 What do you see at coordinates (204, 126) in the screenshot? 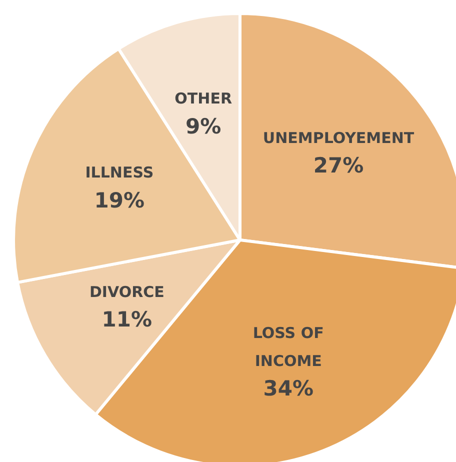
I see `data-label: 9%` at bounding box center [204, 126].